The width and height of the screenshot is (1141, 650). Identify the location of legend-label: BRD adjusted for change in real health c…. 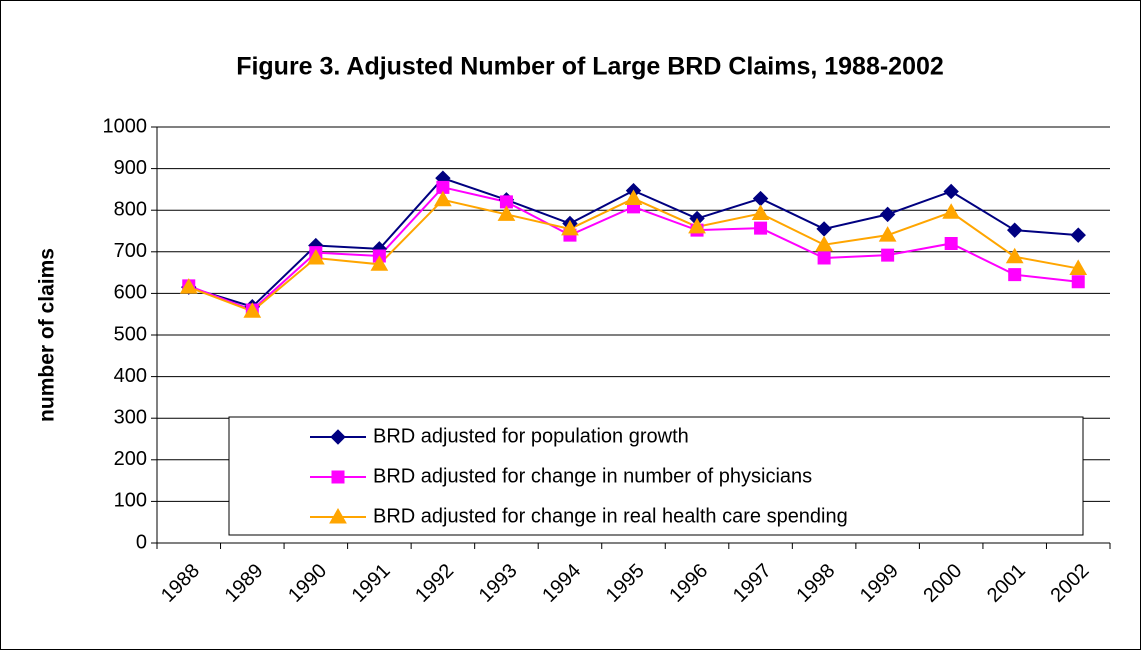
(610, 516).